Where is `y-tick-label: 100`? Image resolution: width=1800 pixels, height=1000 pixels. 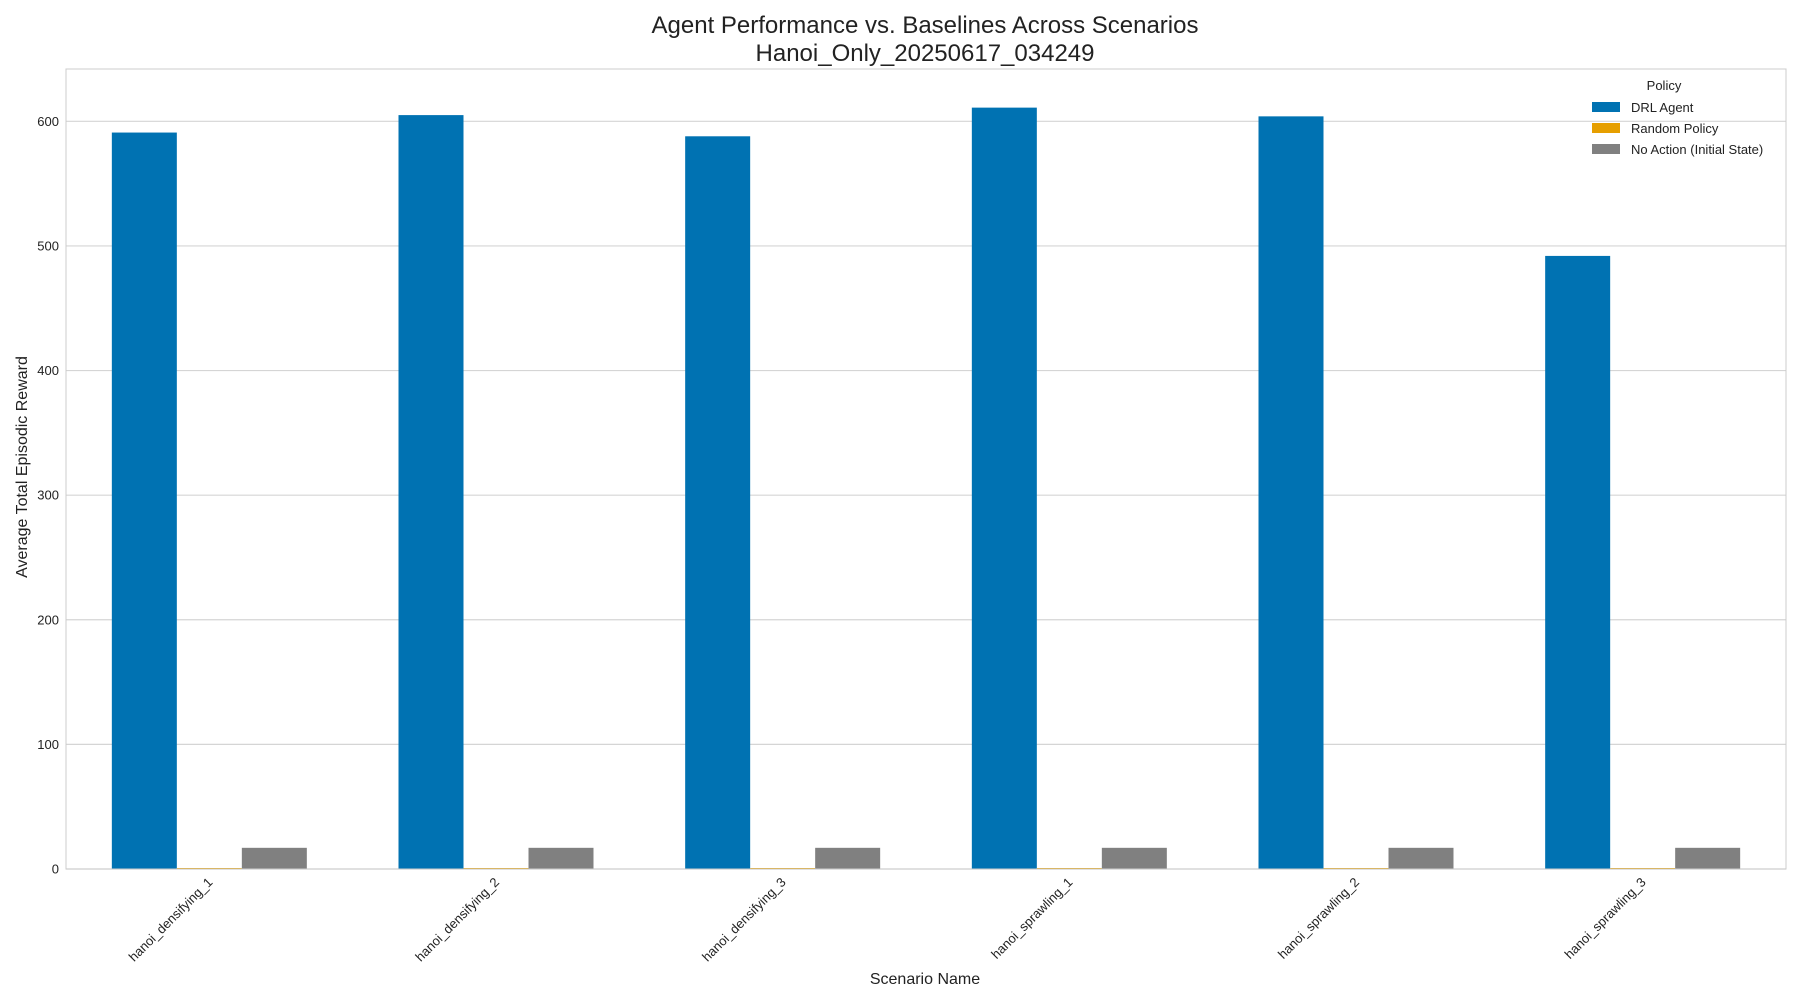
y-tick-label: 100 is located at coordinates (48, 744).